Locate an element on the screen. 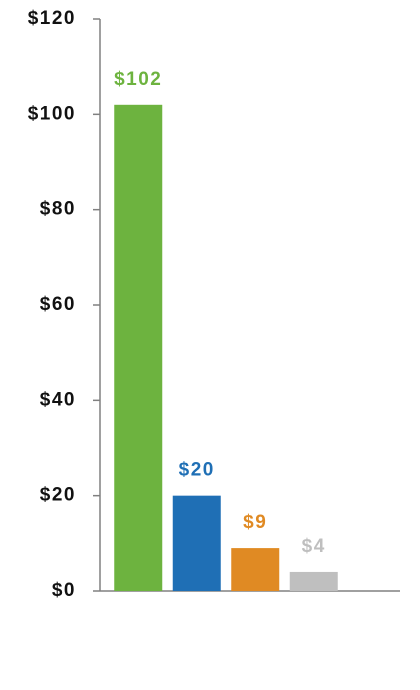  y-tick-label: $120 is located at coordinates (52, 18).